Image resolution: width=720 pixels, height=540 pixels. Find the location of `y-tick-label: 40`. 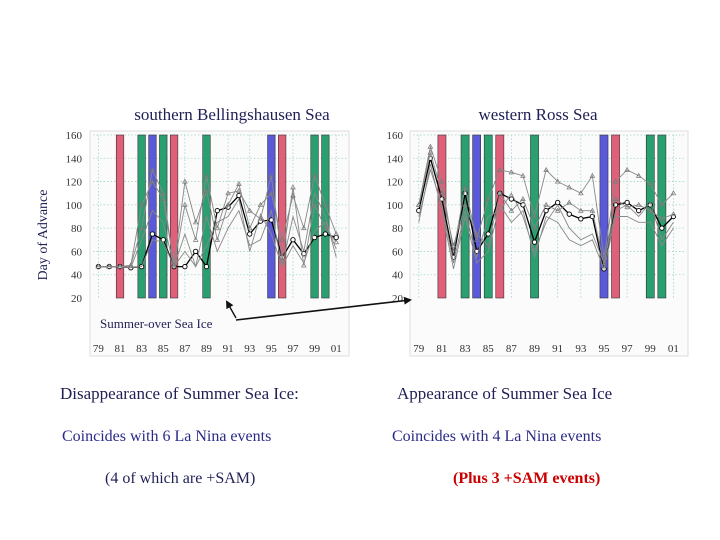

y-tick-label: 40 is located at coordinates (398, 276).